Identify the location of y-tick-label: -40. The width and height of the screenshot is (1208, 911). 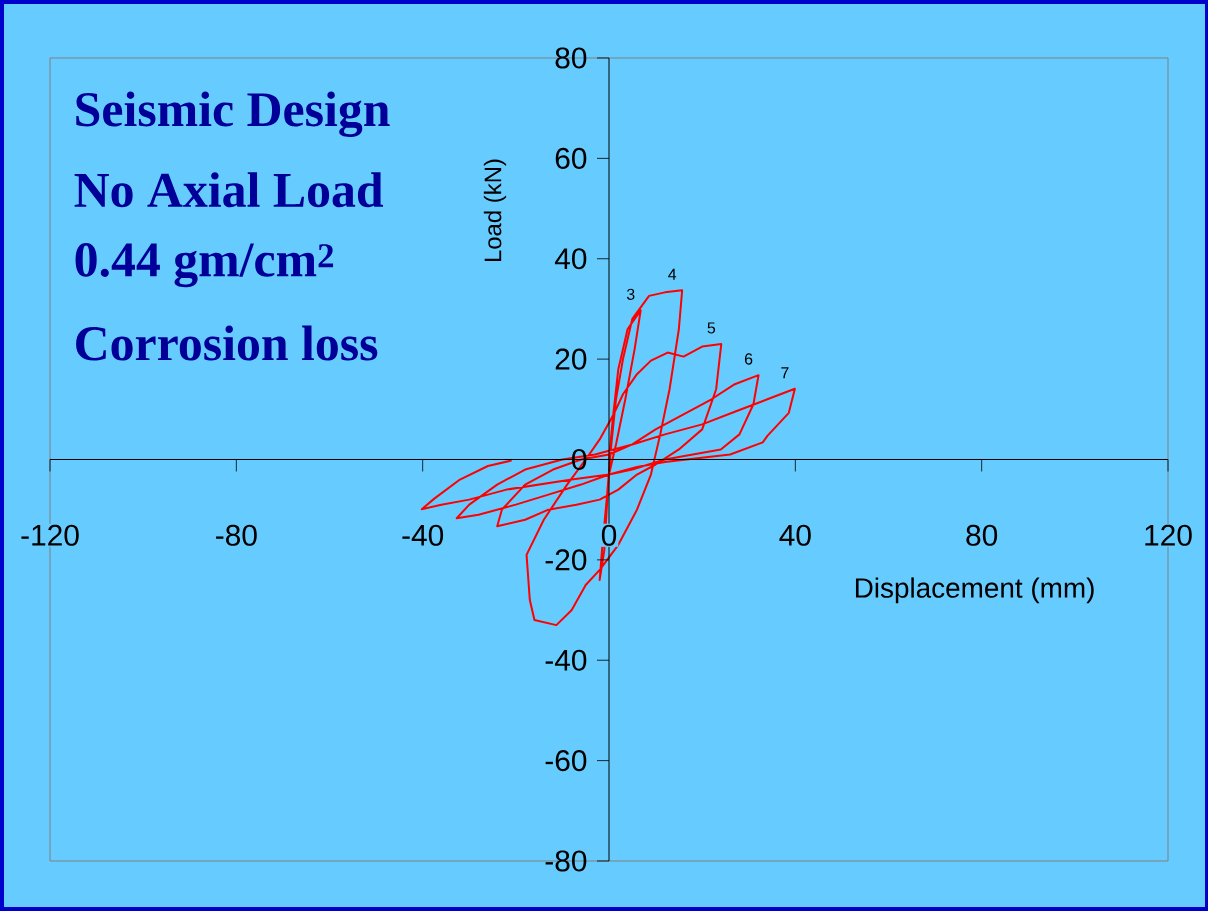
(566, 660).